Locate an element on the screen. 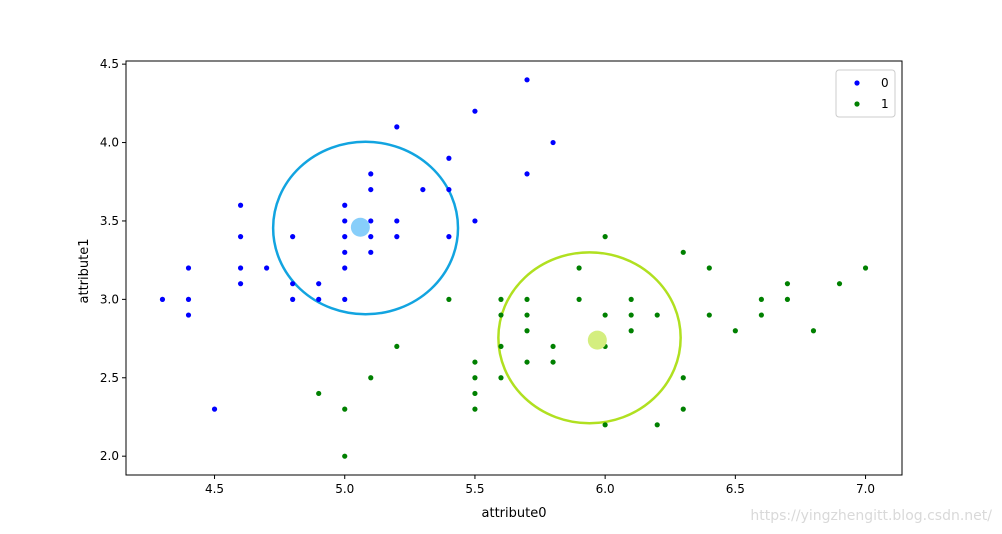 The width and height of the screenshot is (1002, 534). cluster-0-ring is located at coordinates (365, 228).